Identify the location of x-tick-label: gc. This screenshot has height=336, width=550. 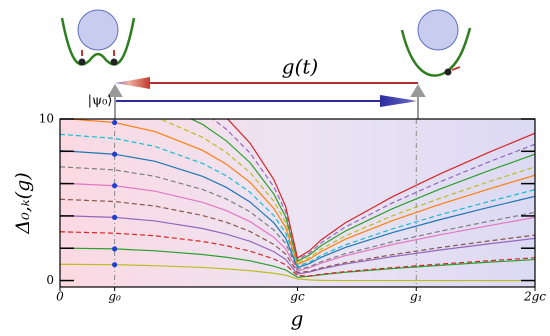
(297, 297).